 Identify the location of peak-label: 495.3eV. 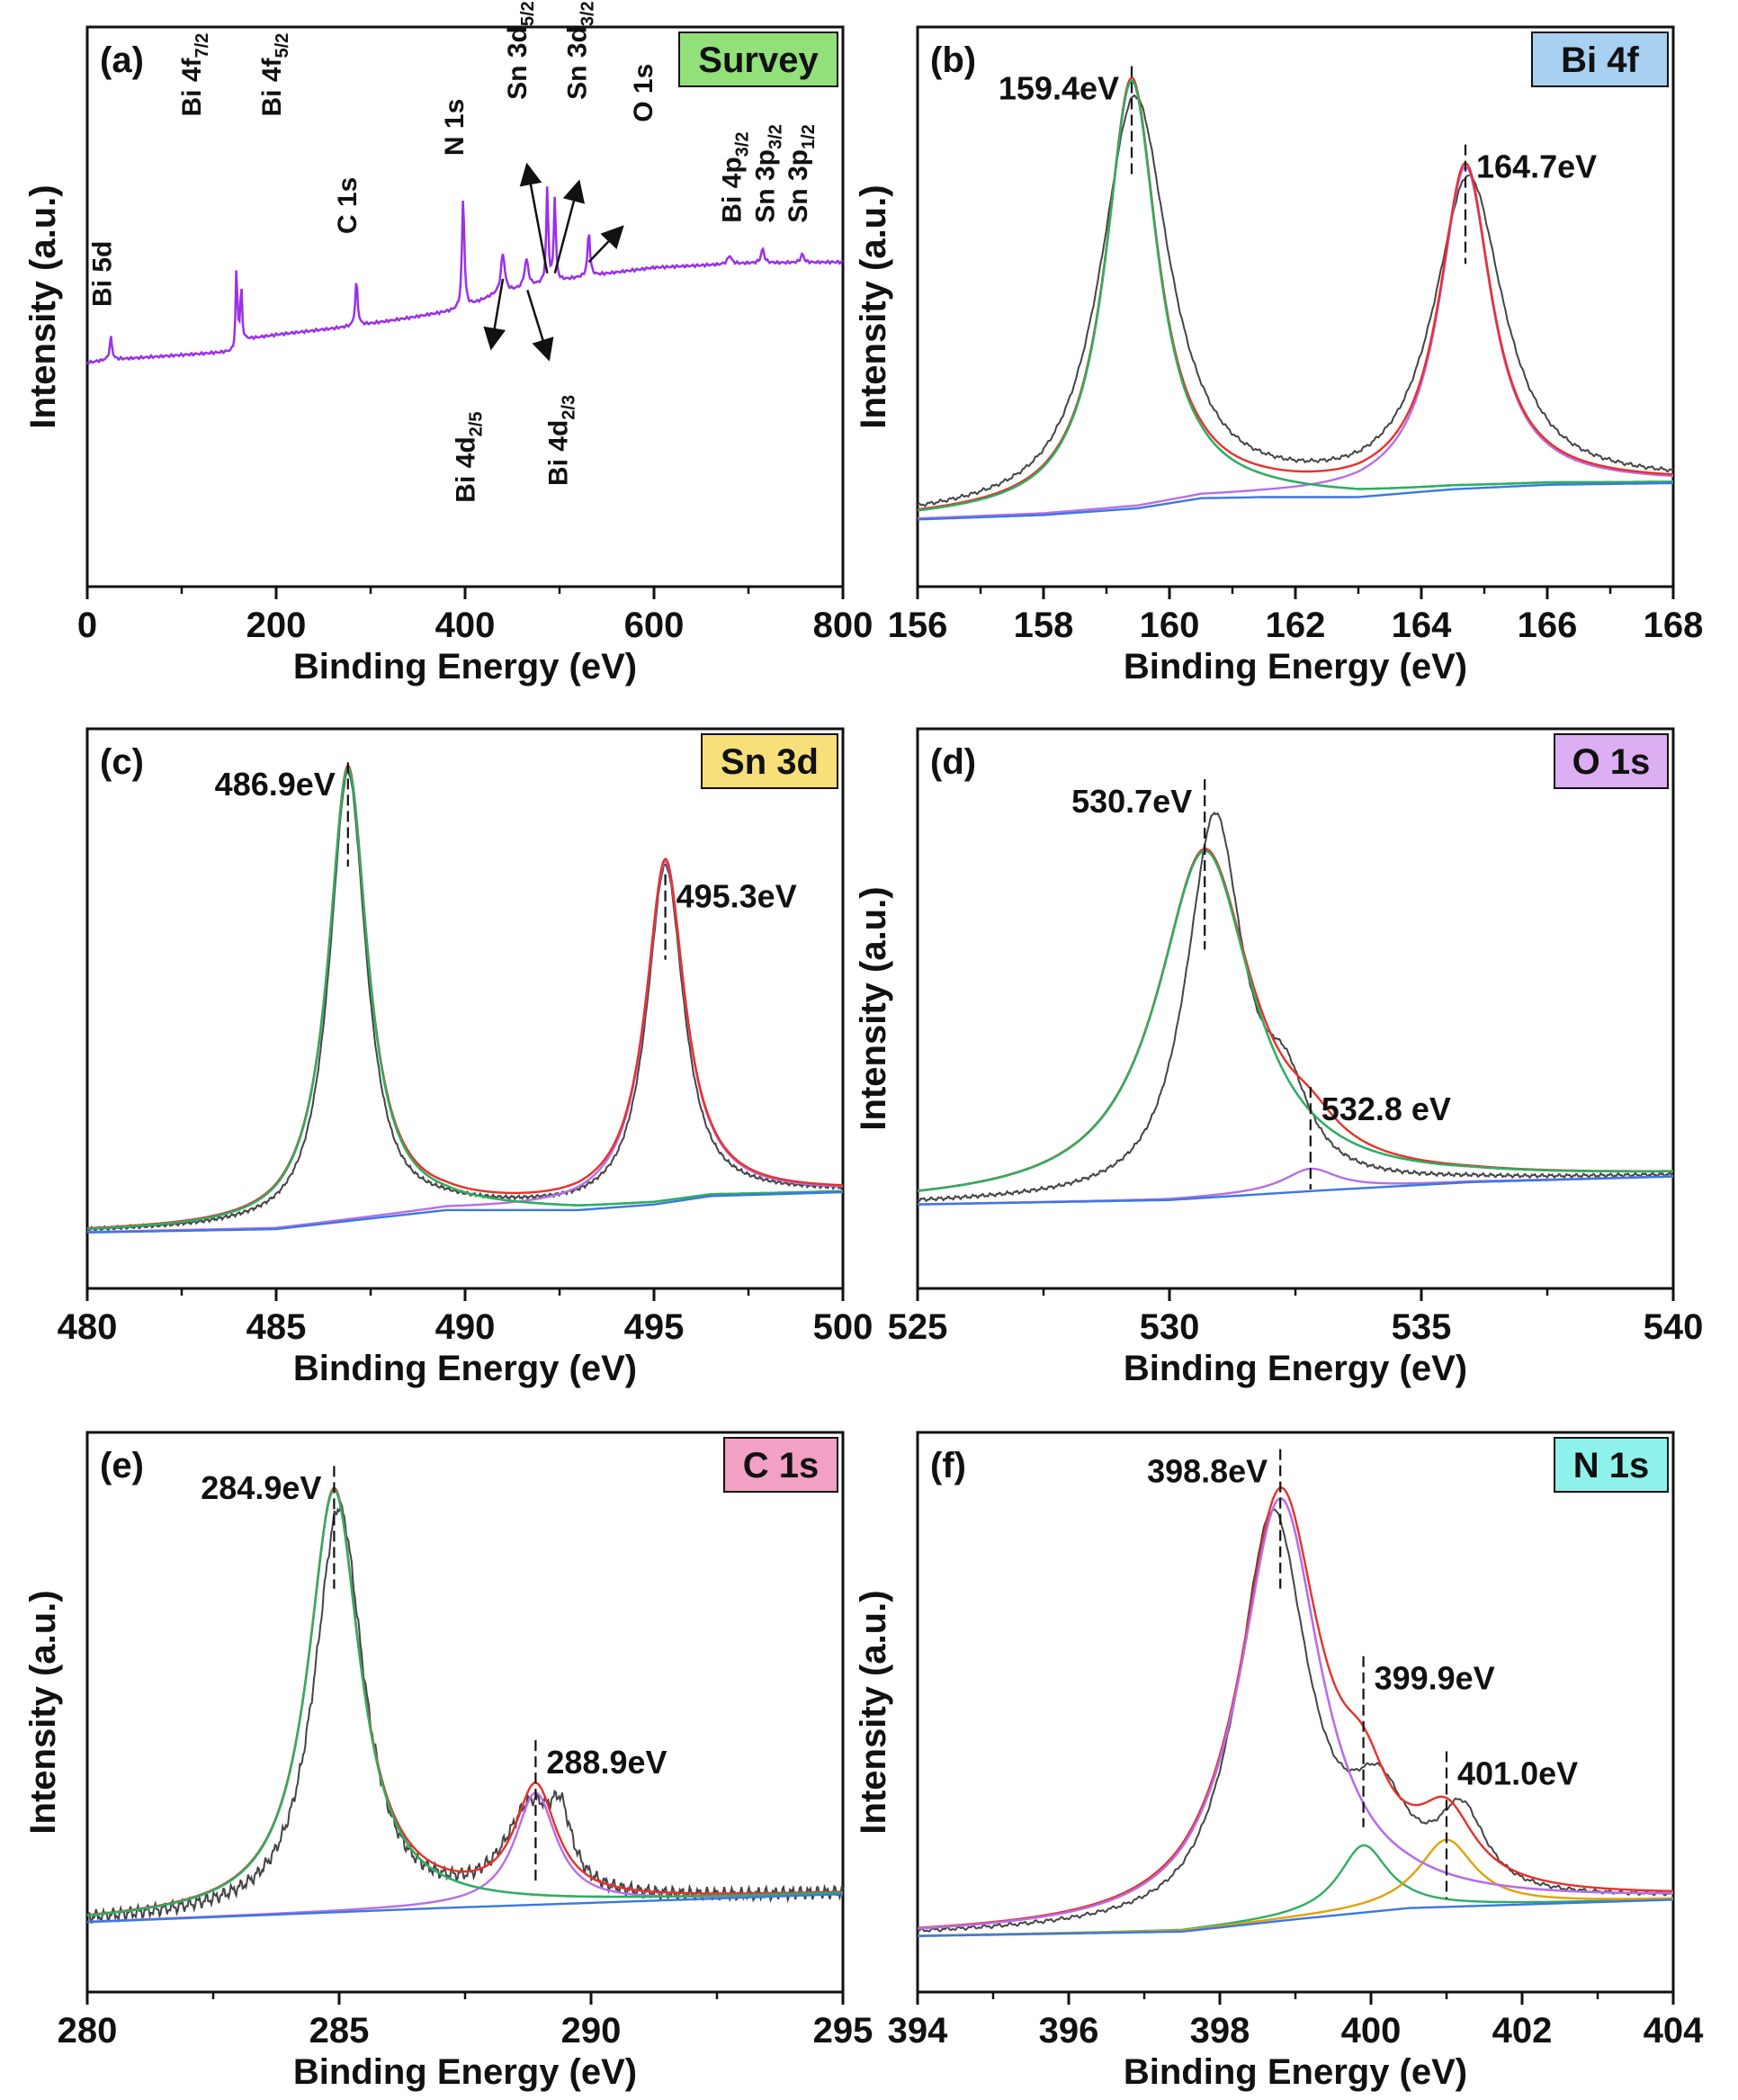
(736, 896).